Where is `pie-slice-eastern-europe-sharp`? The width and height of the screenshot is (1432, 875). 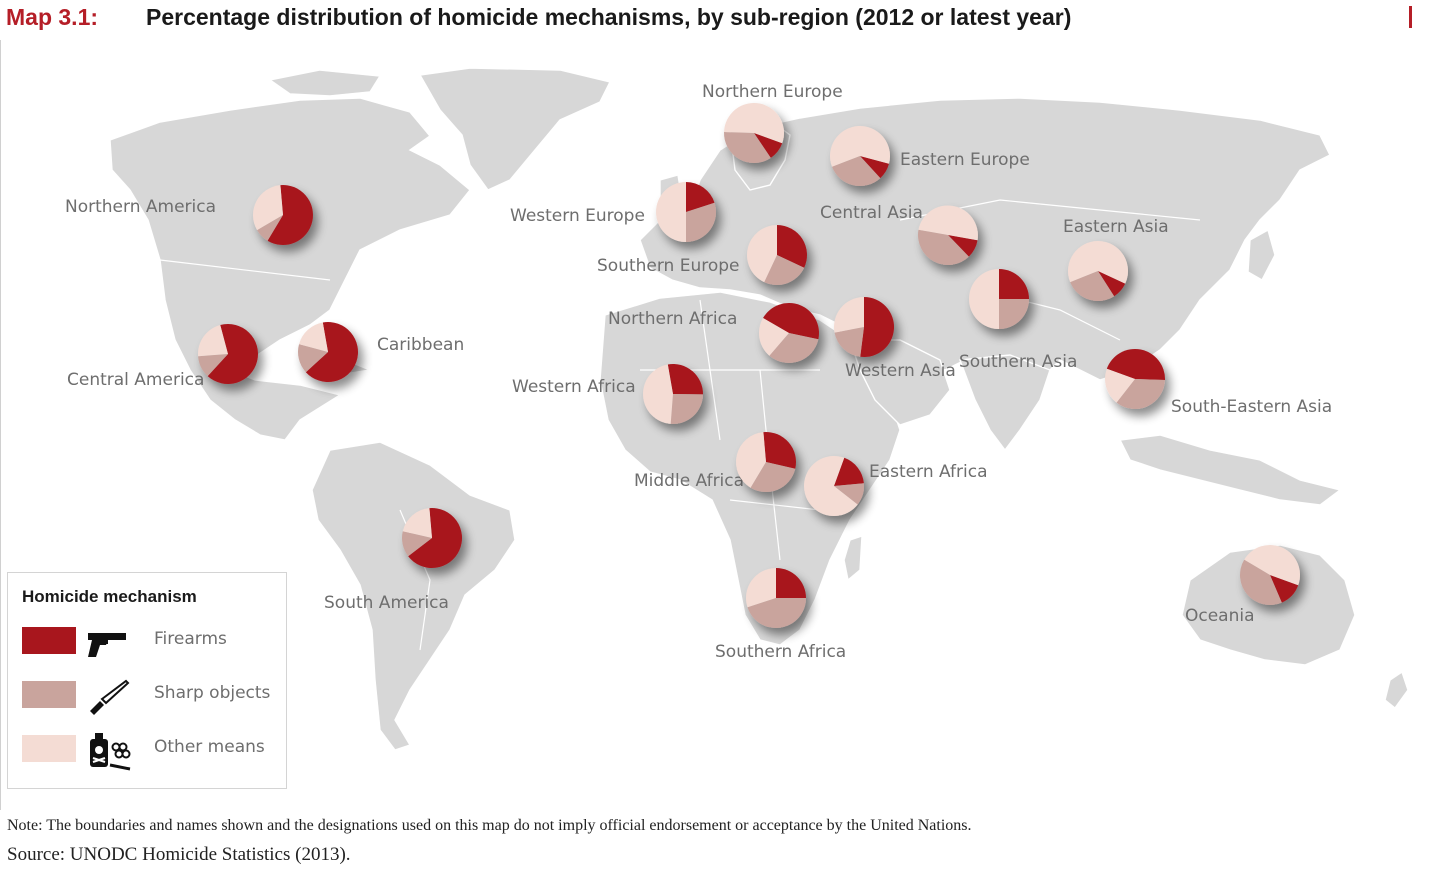
pie-slice-eastern-europe-sharp is located at coordinates (856, 171).